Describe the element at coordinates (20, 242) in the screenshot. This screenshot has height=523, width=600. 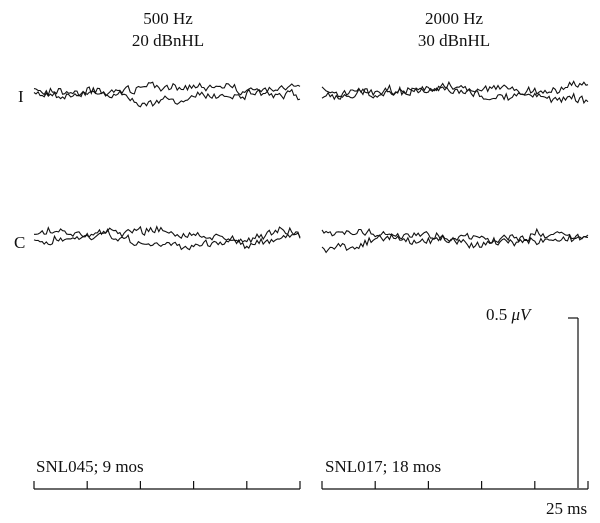
I see `row-label-contralateral: C` at that location.